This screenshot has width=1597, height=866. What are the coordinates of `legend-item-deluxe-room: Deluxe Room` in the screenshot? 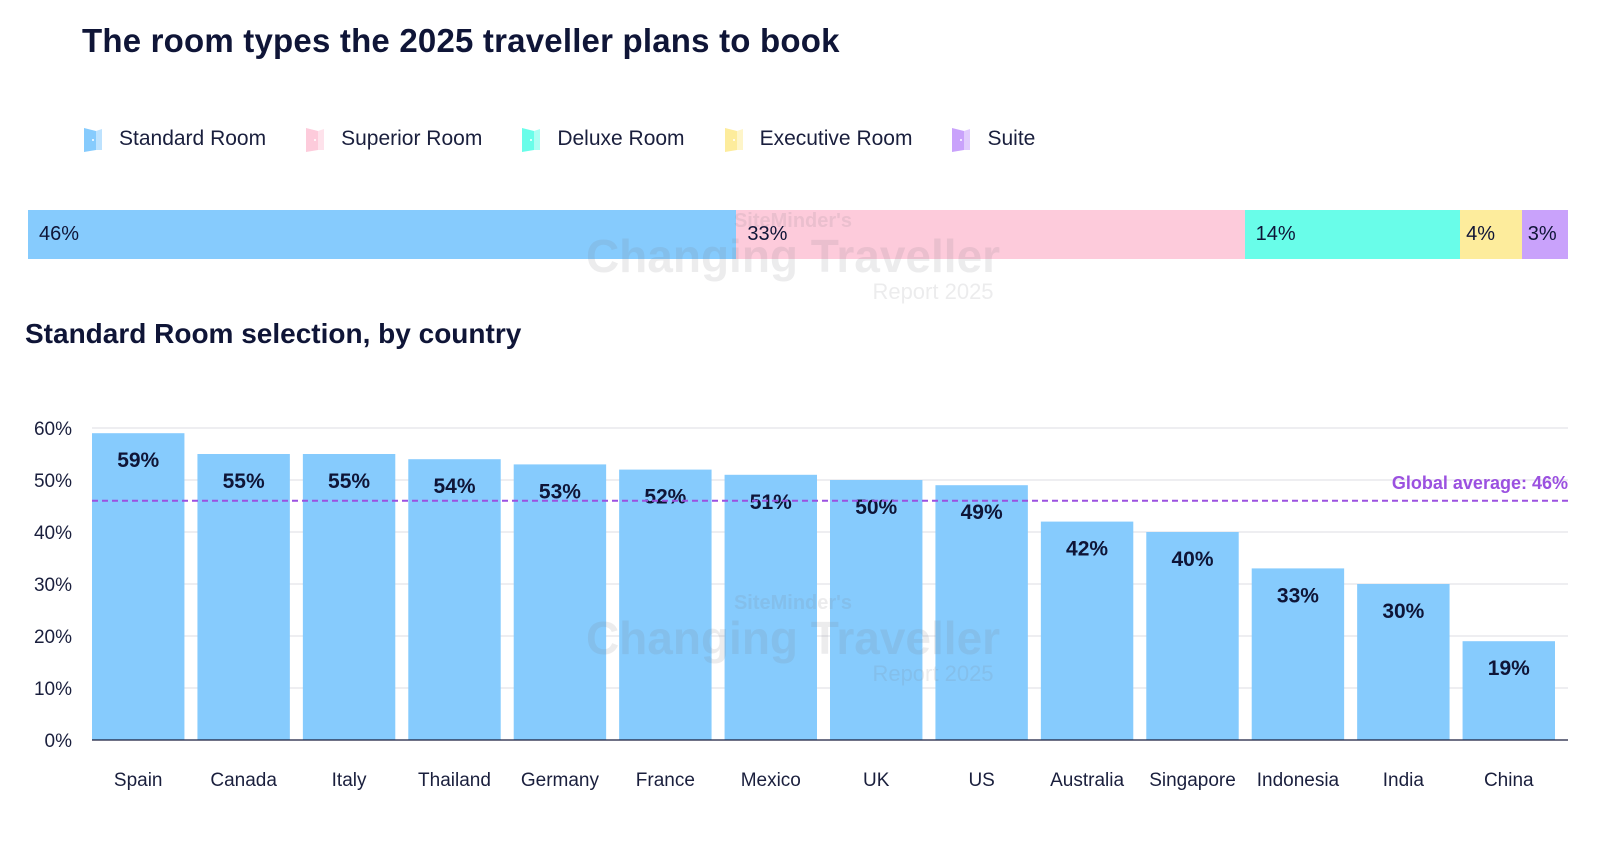 It's located at (602, 139).